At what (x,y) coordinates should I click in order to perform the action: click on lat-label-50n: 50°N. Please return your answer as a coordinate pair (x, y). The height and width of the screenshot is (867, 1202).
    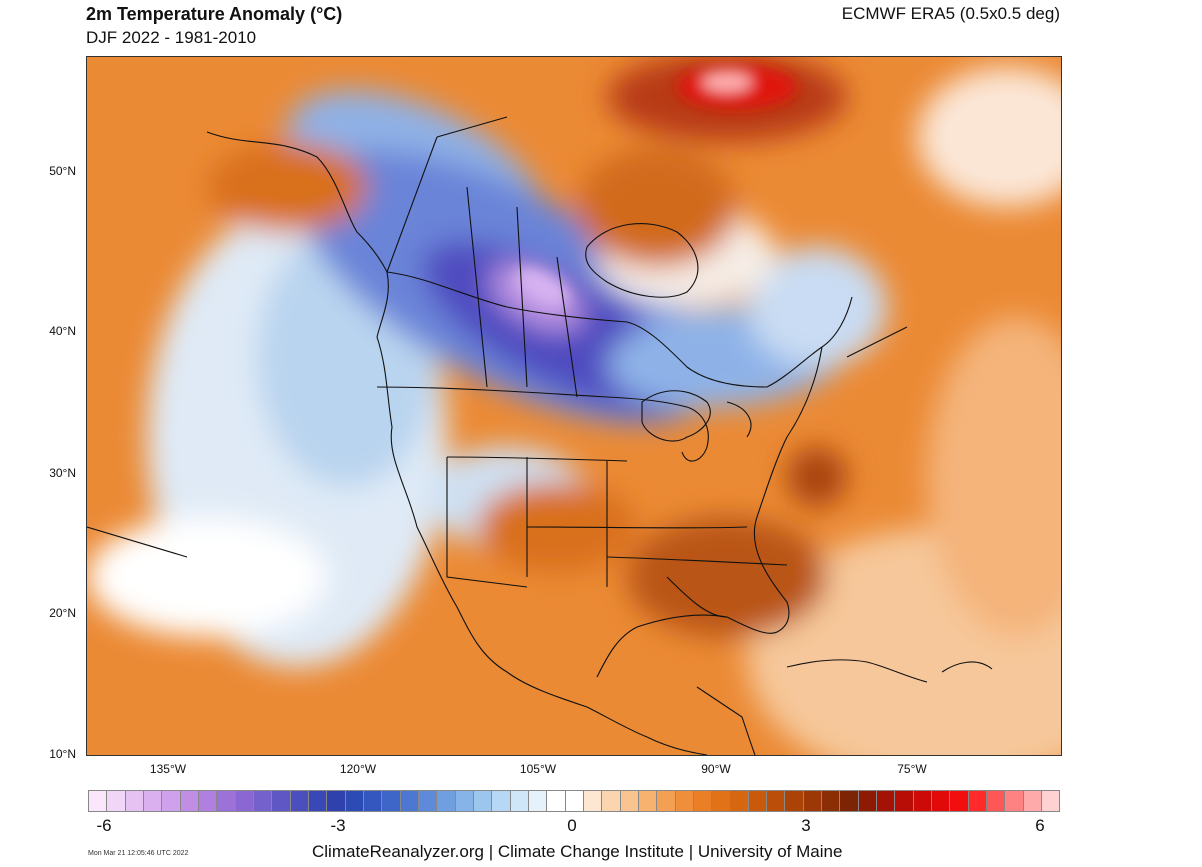
    Looking at the image, I should click on (62, 171).